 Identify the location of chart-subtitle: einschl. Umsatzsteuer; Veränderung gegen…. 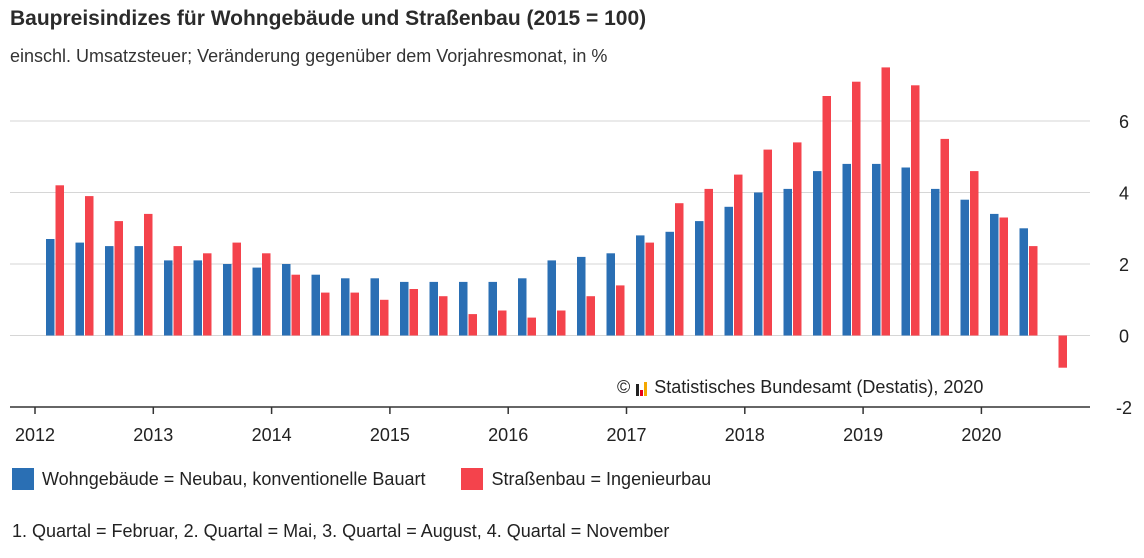
(309, 56).